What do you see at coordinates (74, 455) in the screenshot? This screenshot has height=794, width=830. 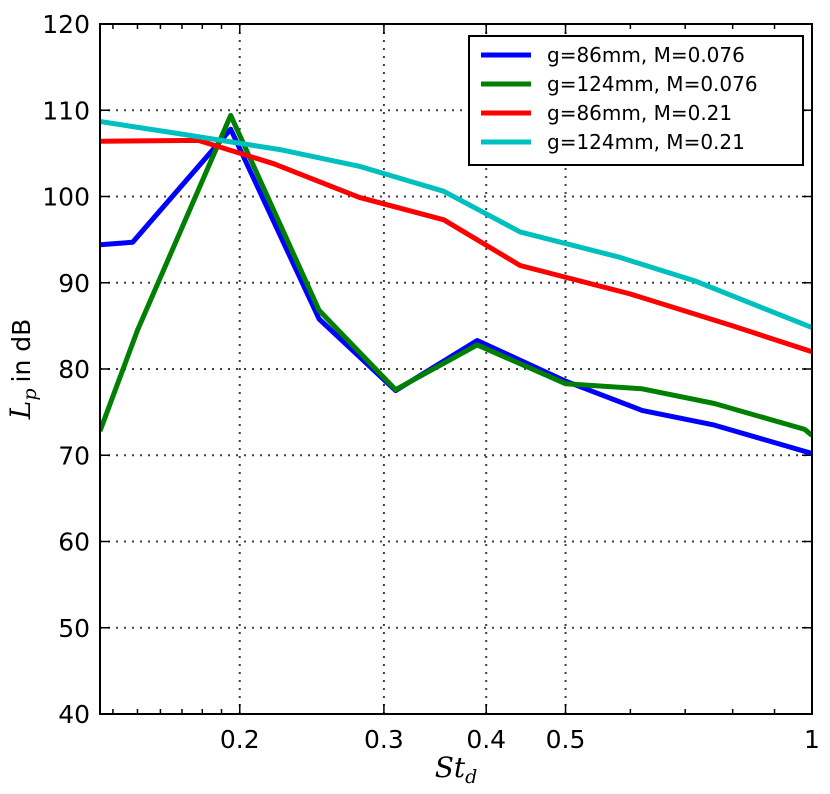 I see `y-tick-label-70: 70` at bounding box center [74, 455].